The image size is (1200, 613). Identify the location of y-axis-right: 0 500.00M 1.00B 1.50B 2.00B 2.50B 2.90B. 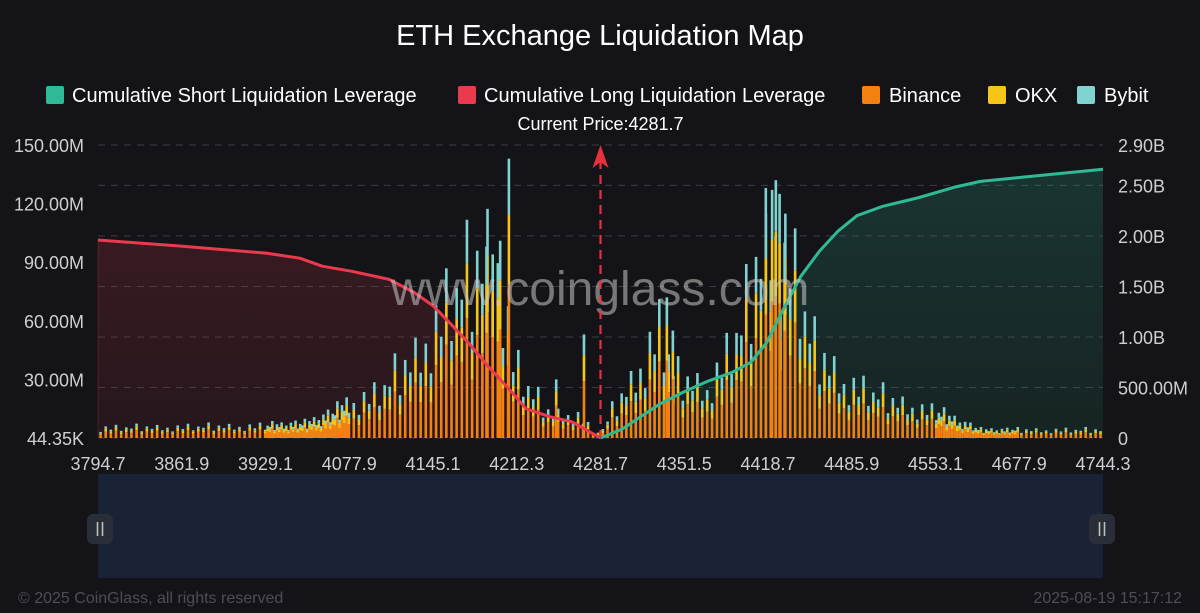
(1153, 292).